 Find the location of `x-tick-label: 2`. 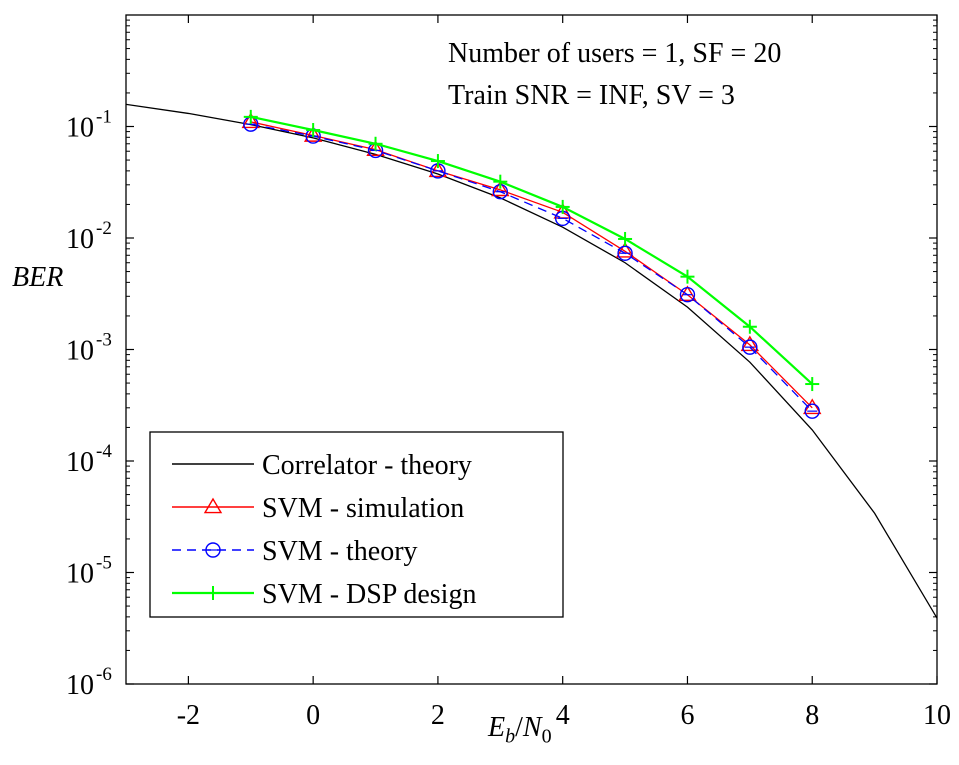

x-tick-label: 2 is located at coordinates (438, 715).